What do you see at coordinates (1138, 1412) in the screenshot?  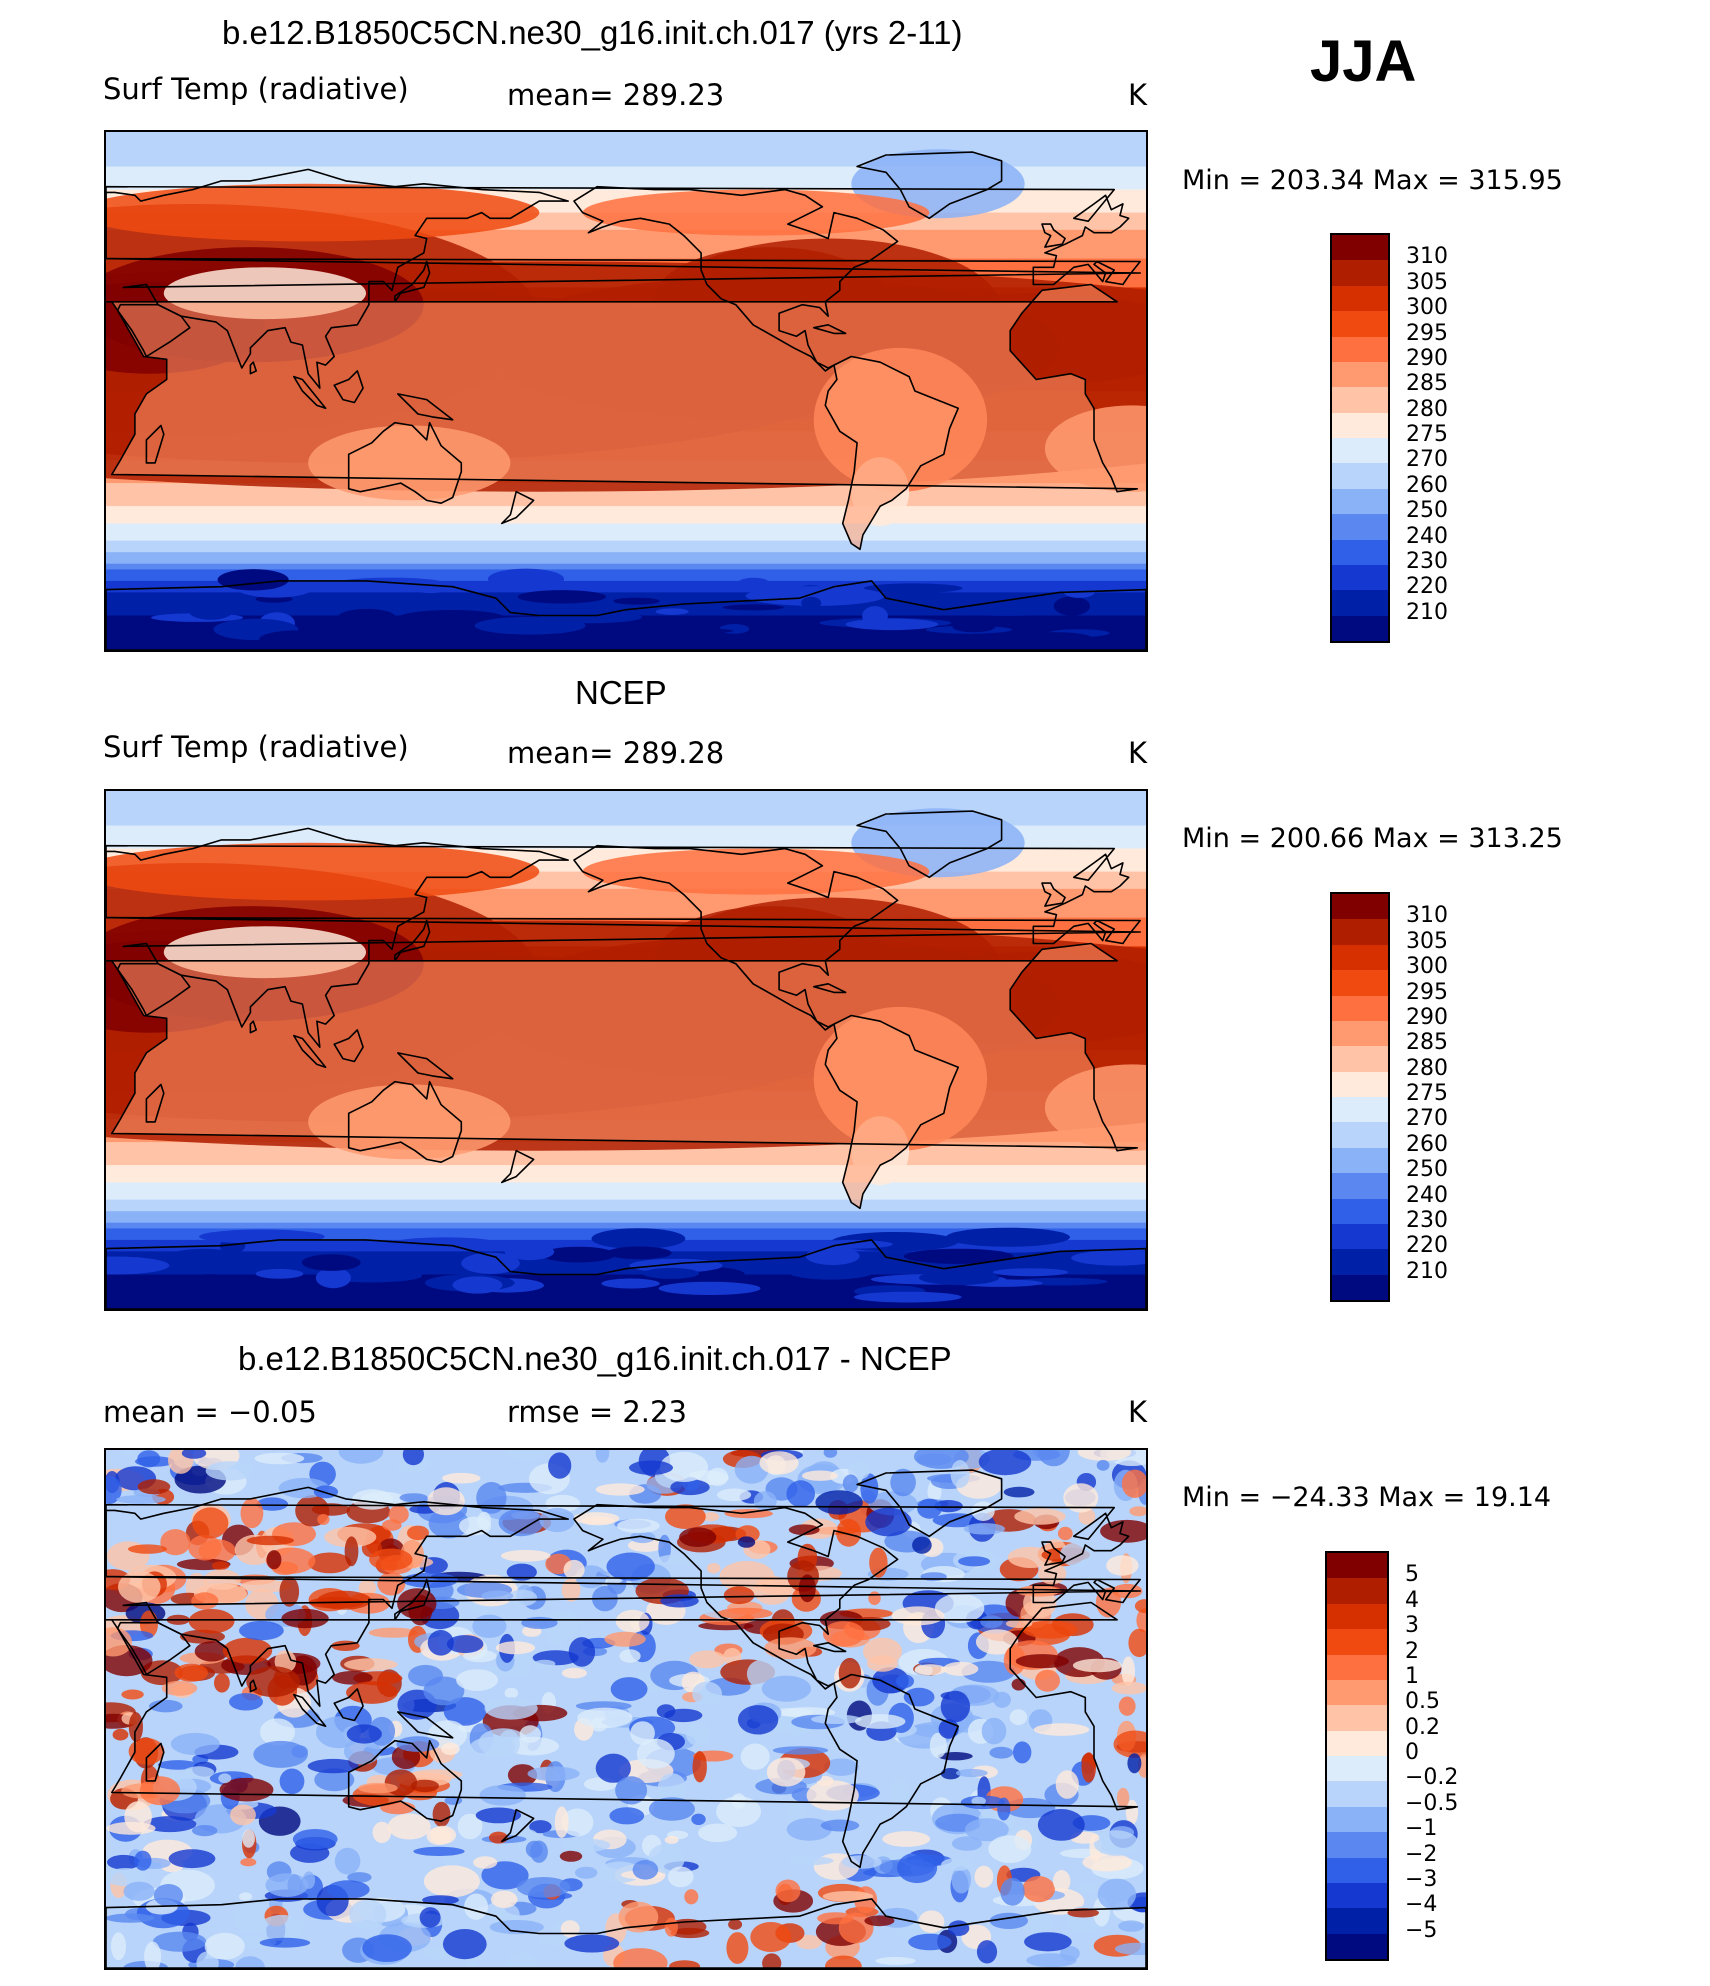 I see `panel-diff-units: K` at bounding box center [1138, 1412].